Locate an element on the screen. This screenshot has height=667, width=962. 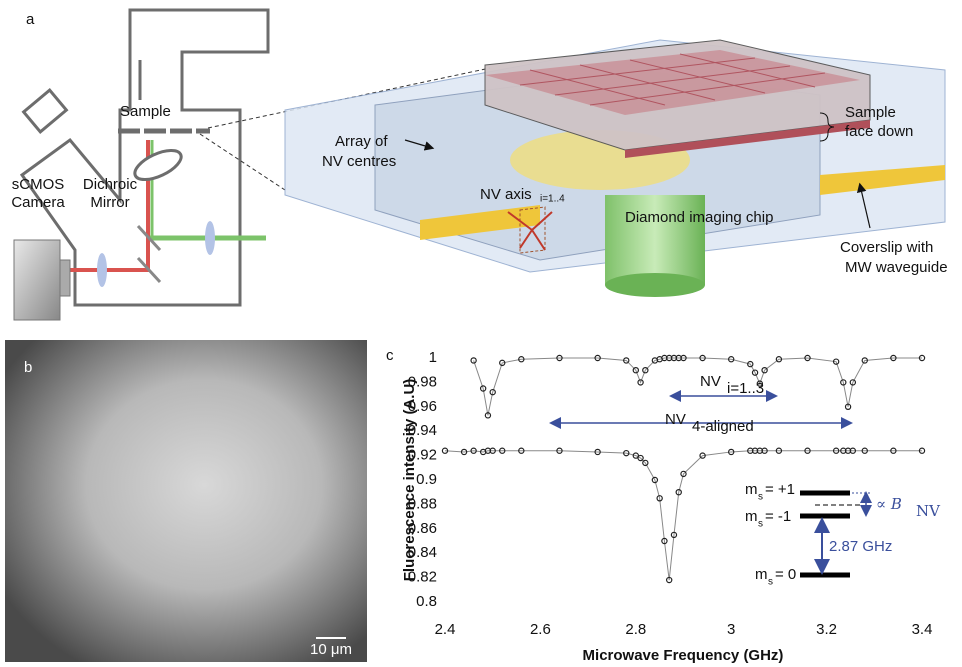
label: i=1..4 is located at coordinates (552, 199).